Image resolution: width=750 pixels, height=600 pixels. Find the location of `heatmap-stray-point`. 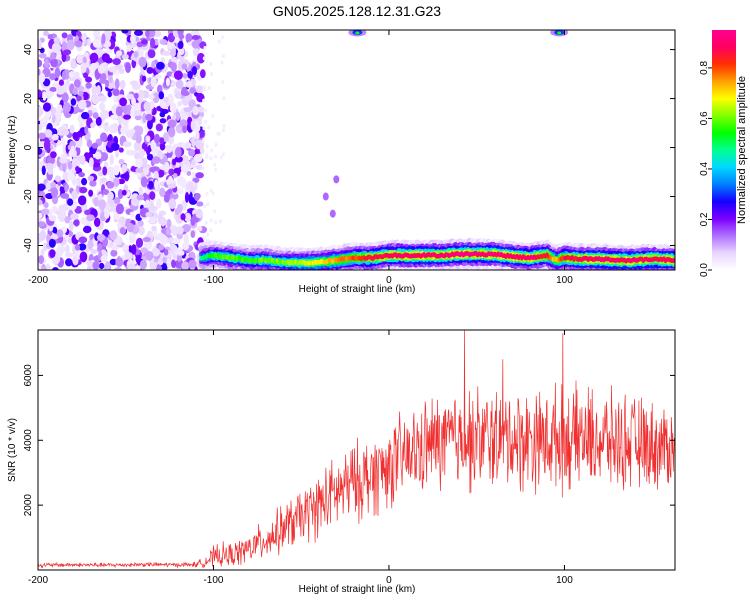

heatmap-stray-point is located at coordinates (332, 213).